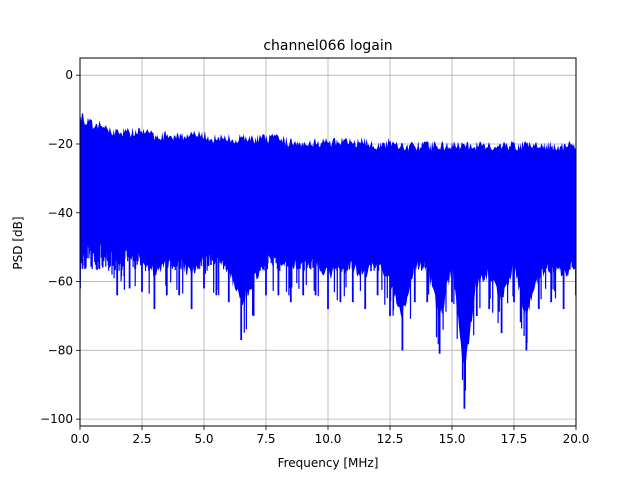  I want to click on x-tick-label: 7.5, so click(265, 439).